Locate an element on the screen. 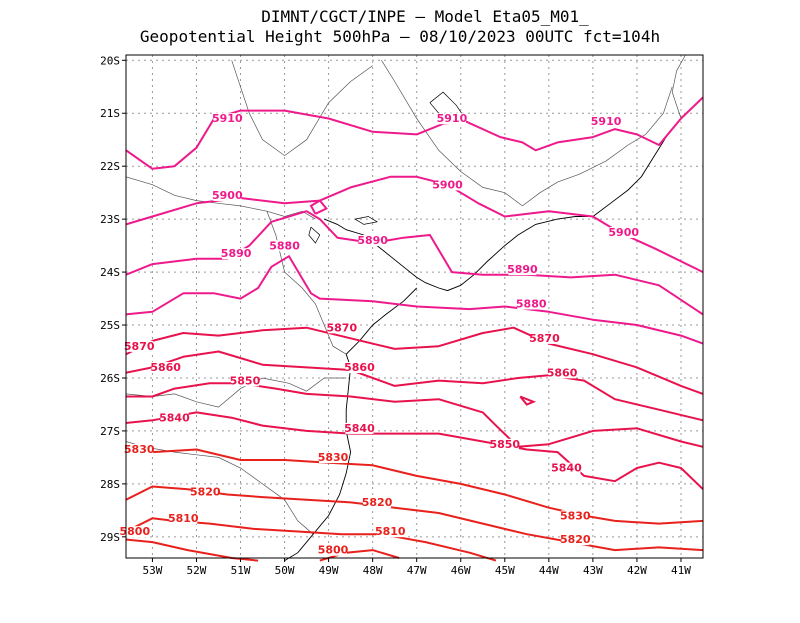 The height and width of the screenshot is (623, 800). tick-label-lat: 26S is located at coordinates (110, 378).